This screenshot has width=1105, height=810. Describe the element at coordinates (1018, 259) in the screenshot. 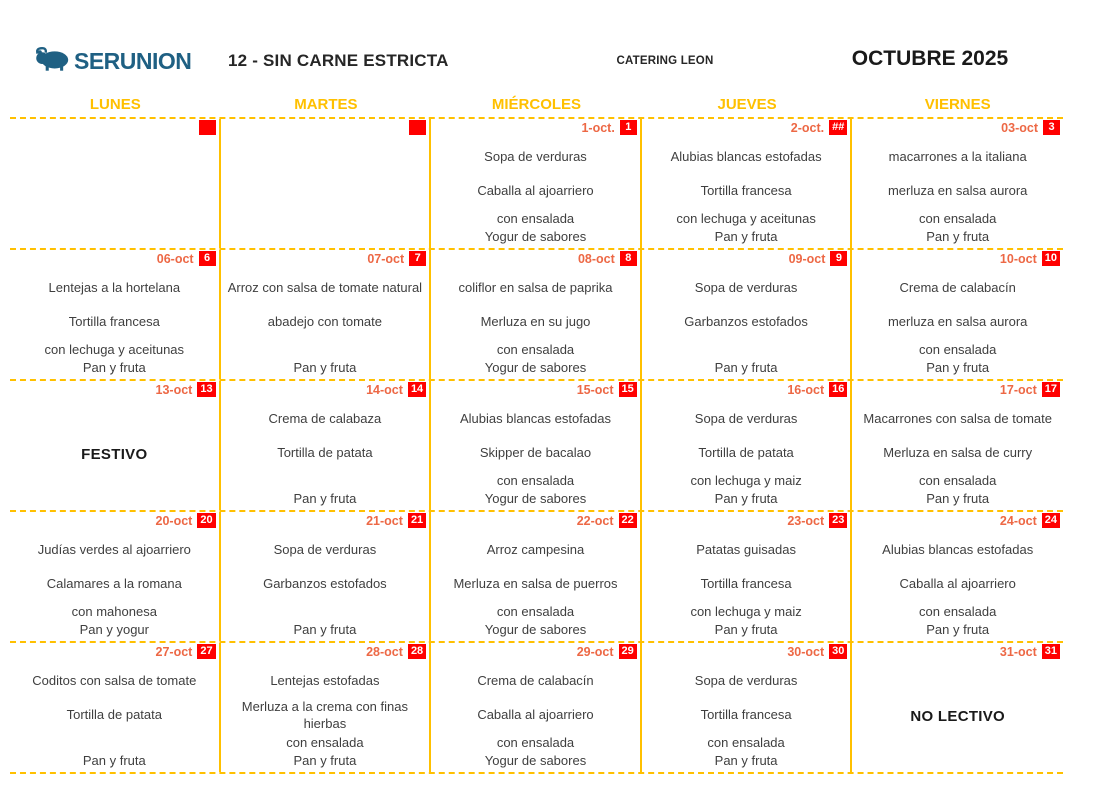

I see `cell-date: 10-oct` at that location.